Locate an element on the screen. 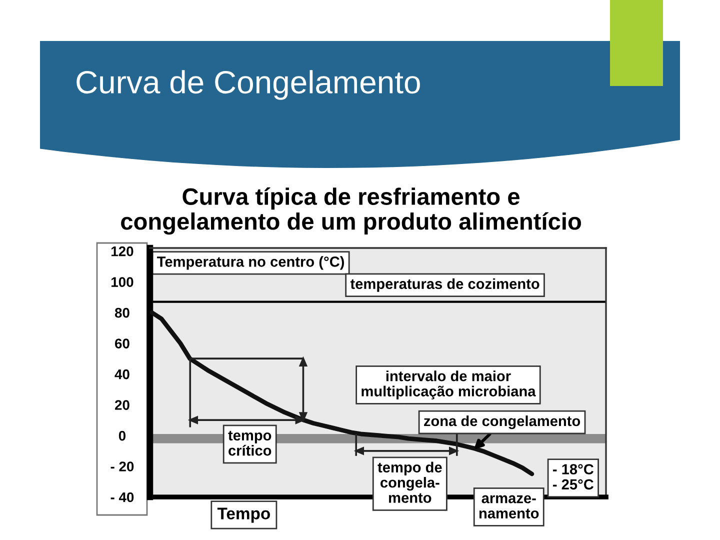  y-tick-label: 60 is located at coordinates (122, 343).